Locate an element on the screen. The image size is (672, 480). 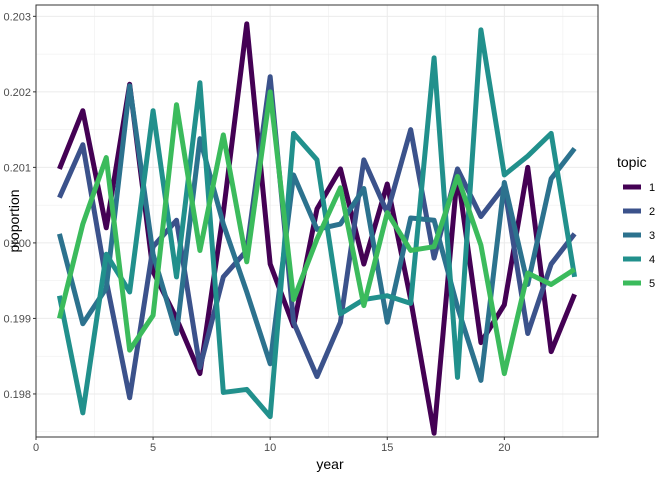
x-axis-ticks: 0 5 10 15 20 is located at coordinates (271, 445).